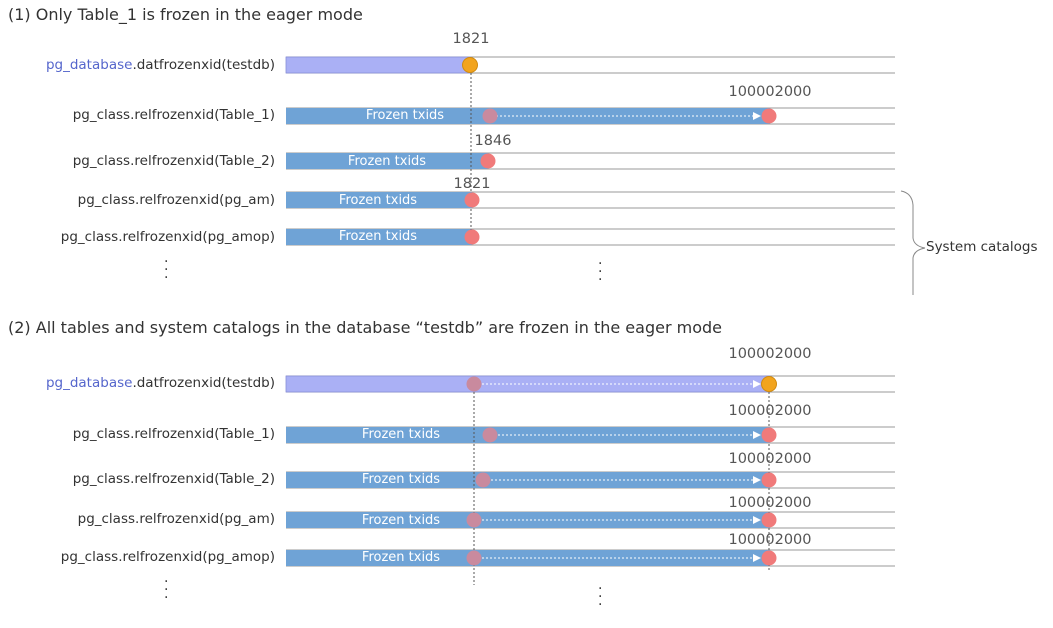  I want to click on s2-pgamop-label: pg_class.relfrozenxid(pg_amop), so click(167, 557).